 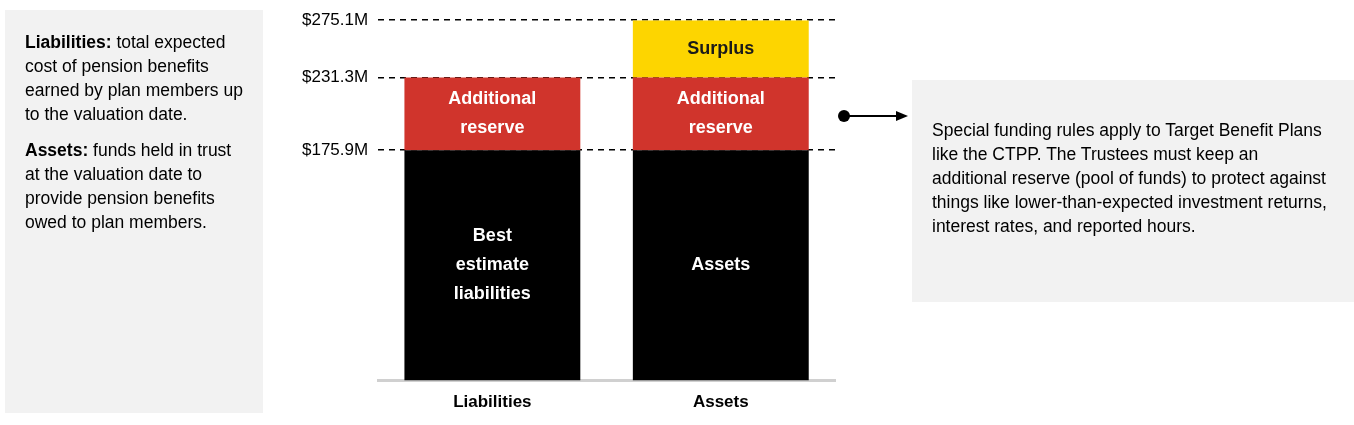 What do you see at coordinates (492, 402) in the screenshot?
I see `x-tick-label: Liabilities` at bounding box center [492, 402].